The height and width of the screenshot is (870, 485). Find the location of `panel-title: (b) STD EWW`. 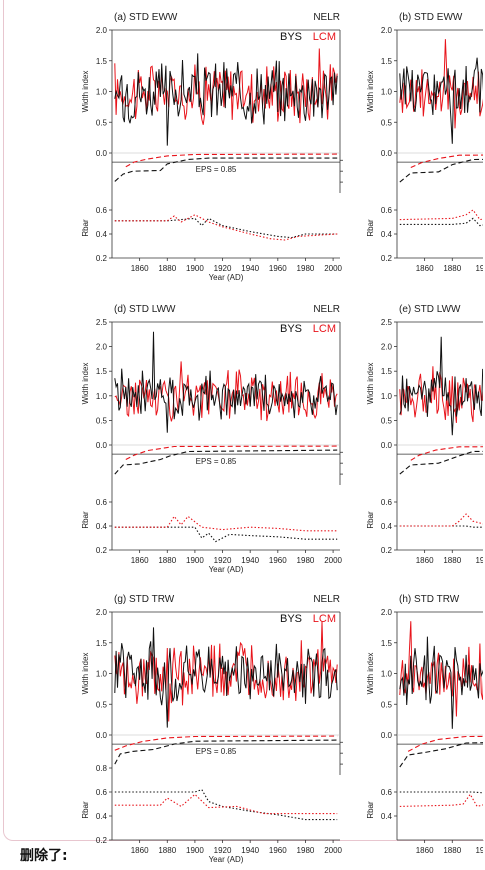

panel-title: (b) STD EWW is located at coordinates (431, 17).